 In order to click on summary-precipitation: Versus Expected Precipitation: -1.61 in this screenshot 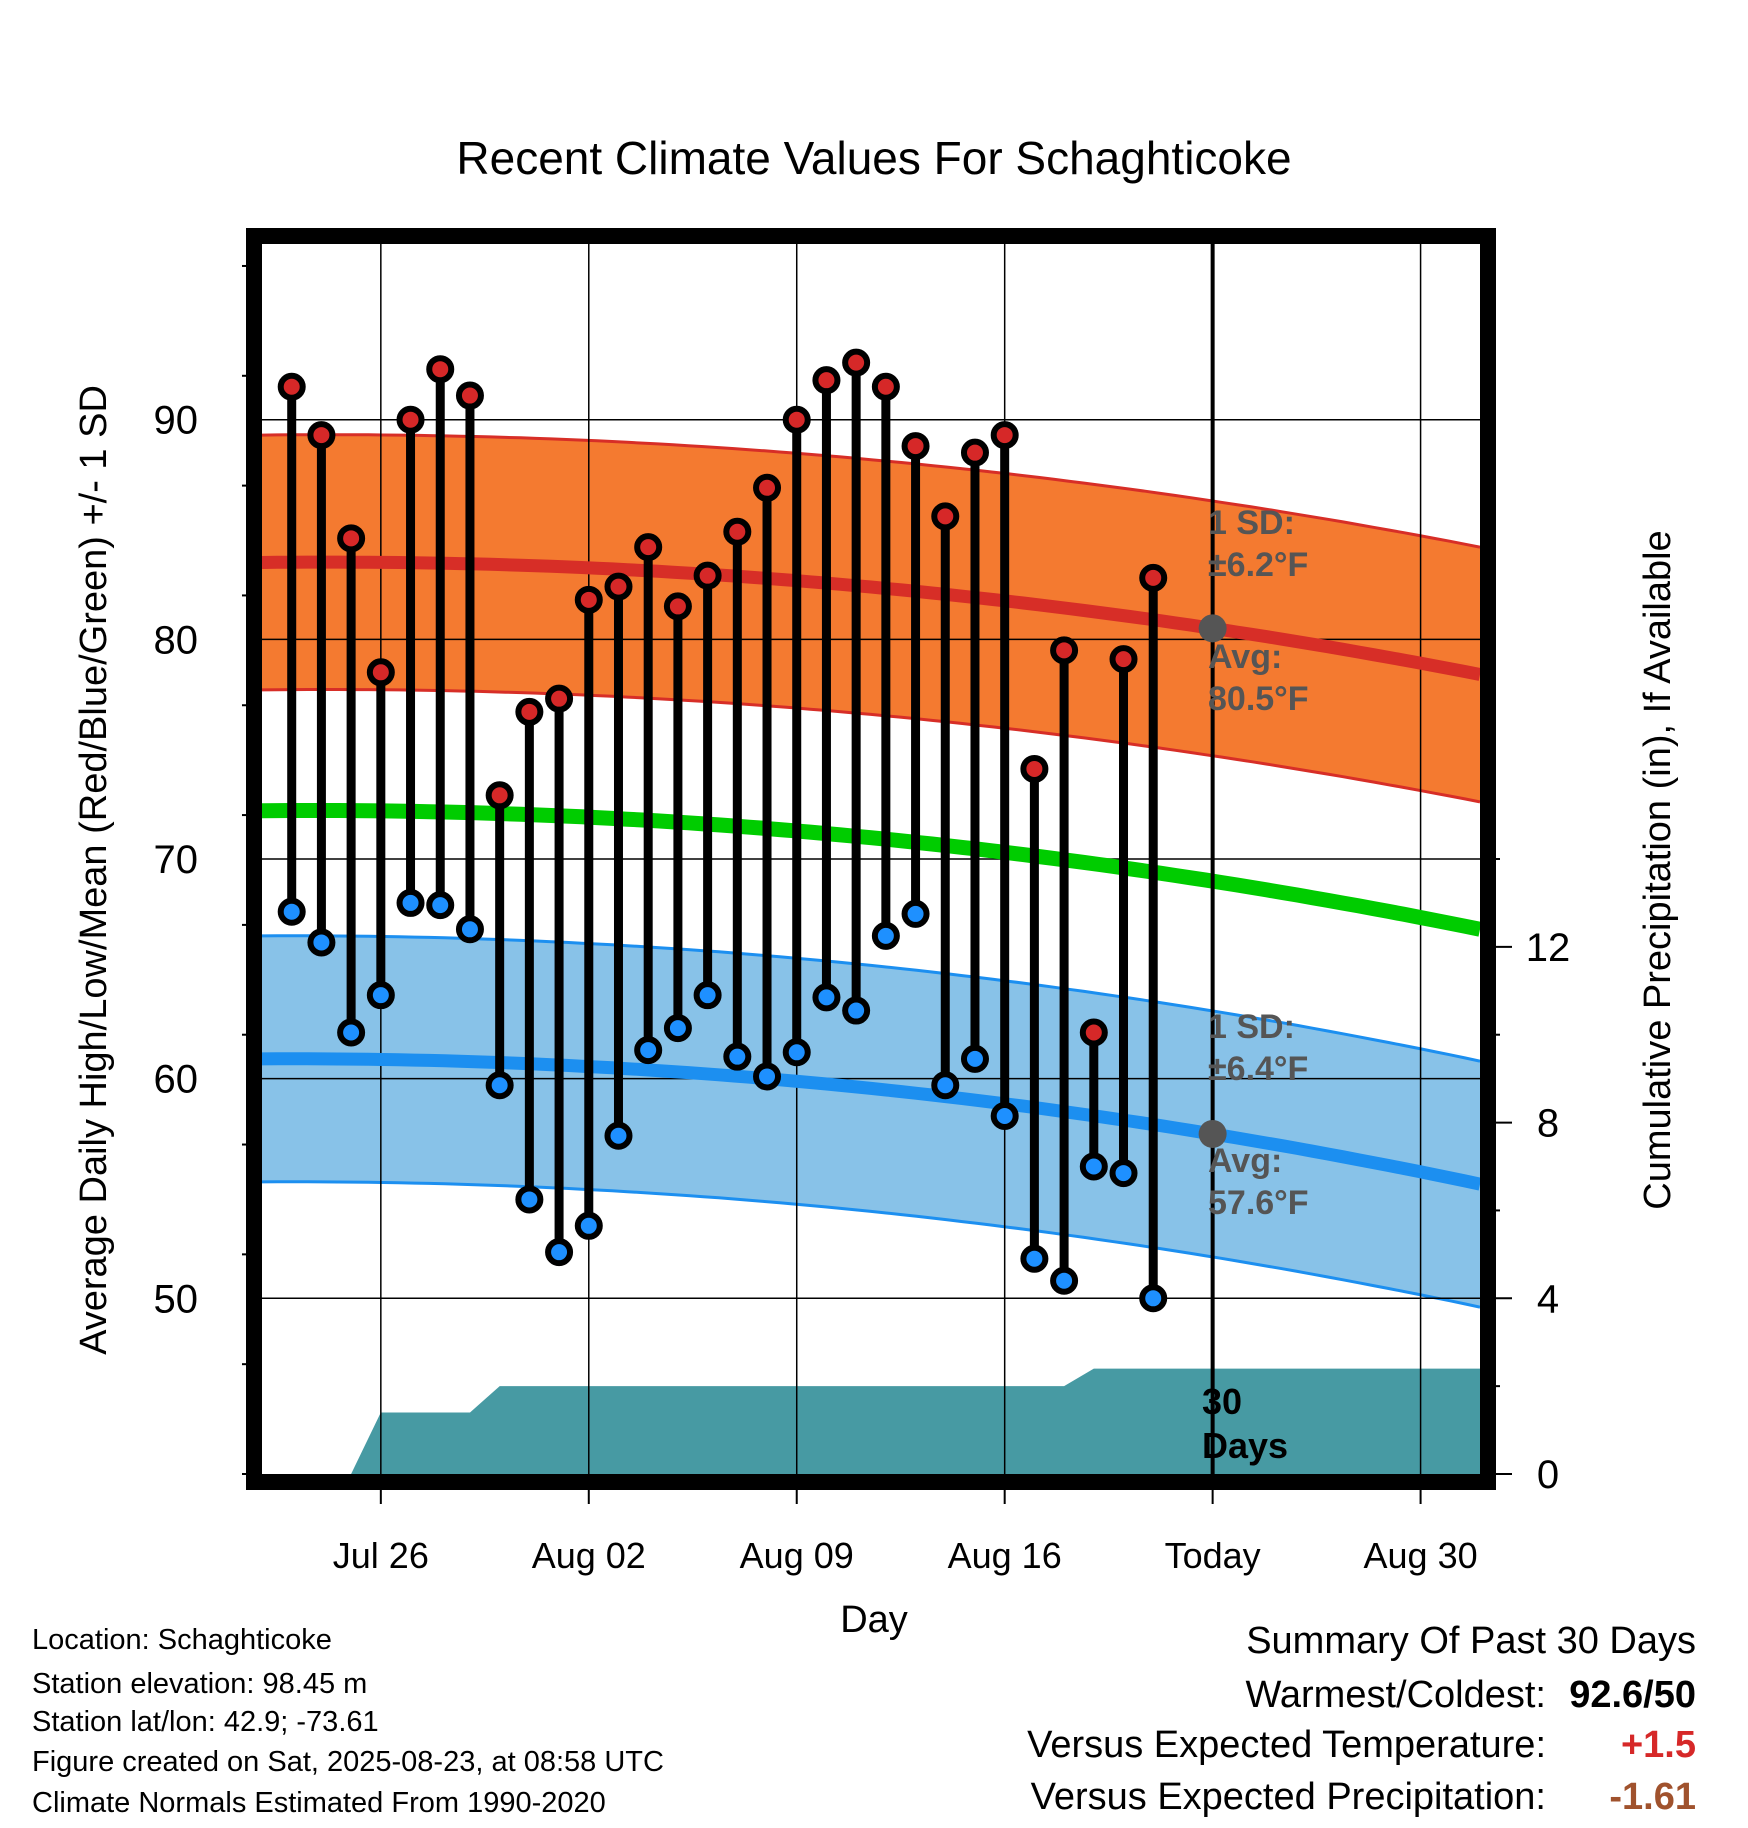, I will do `click(1363, 1797)`.